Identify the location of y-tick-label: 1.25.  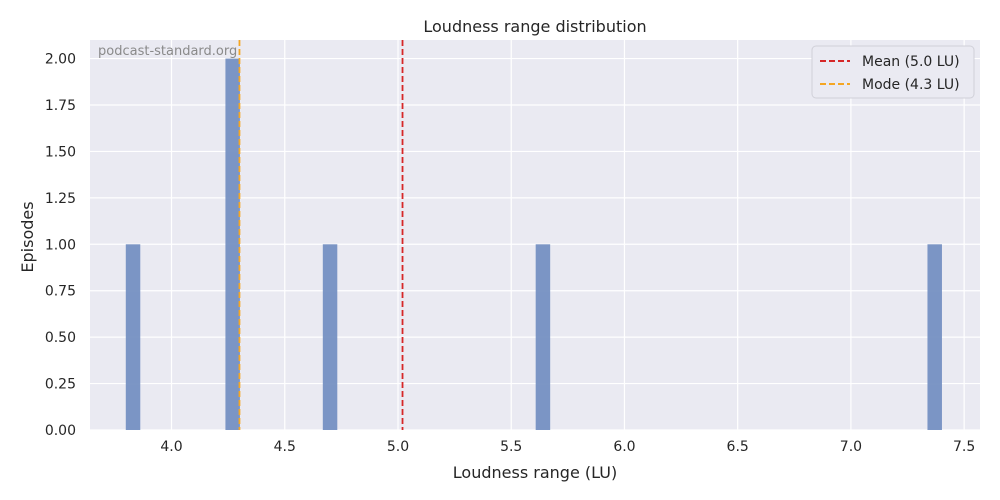
(60, 199).